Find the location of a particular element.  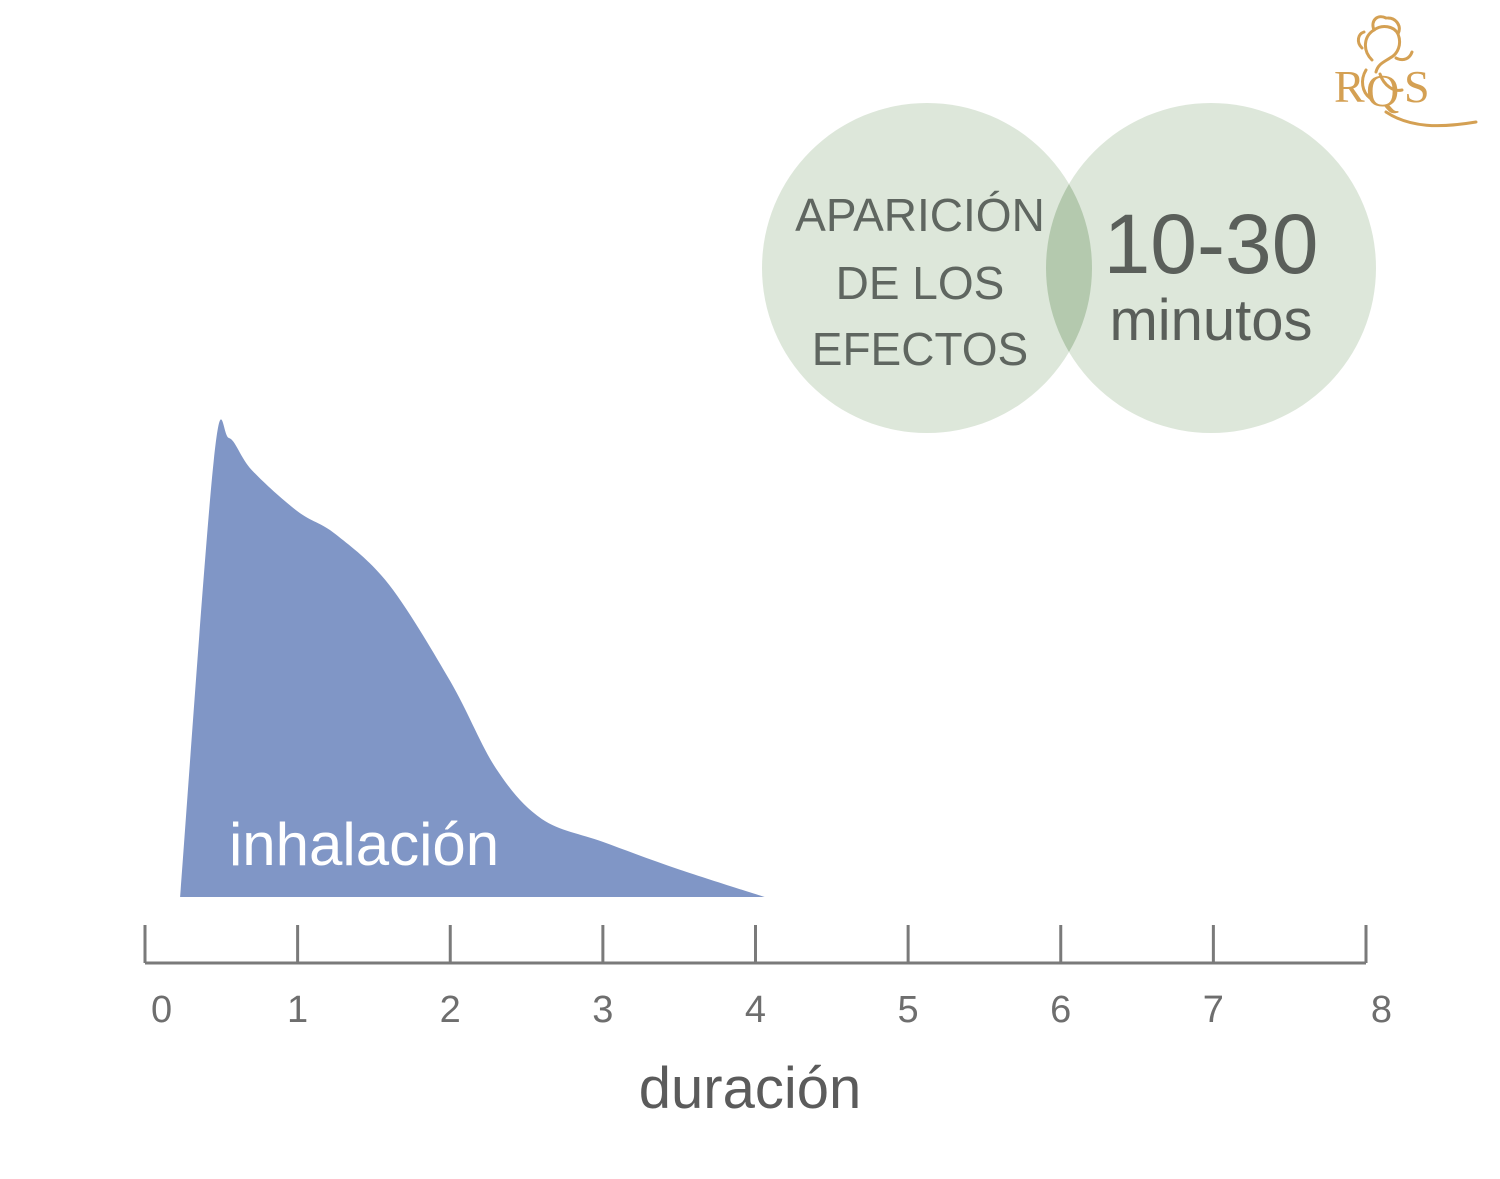

x-tick-label-3: 3 is located at coordinates (602, 1010).